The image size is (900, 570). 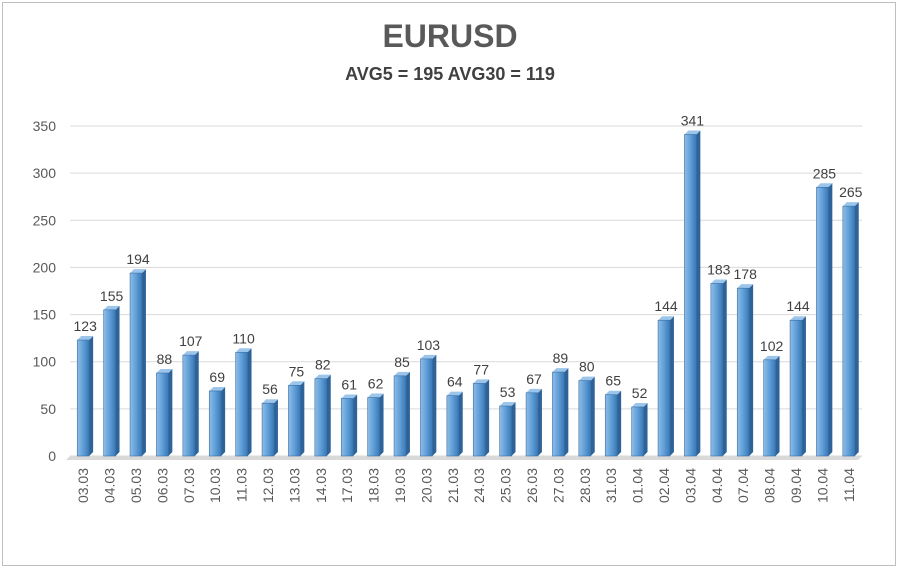 I want to click on x-tick-label: 04.04, so click(x=717, y=485).